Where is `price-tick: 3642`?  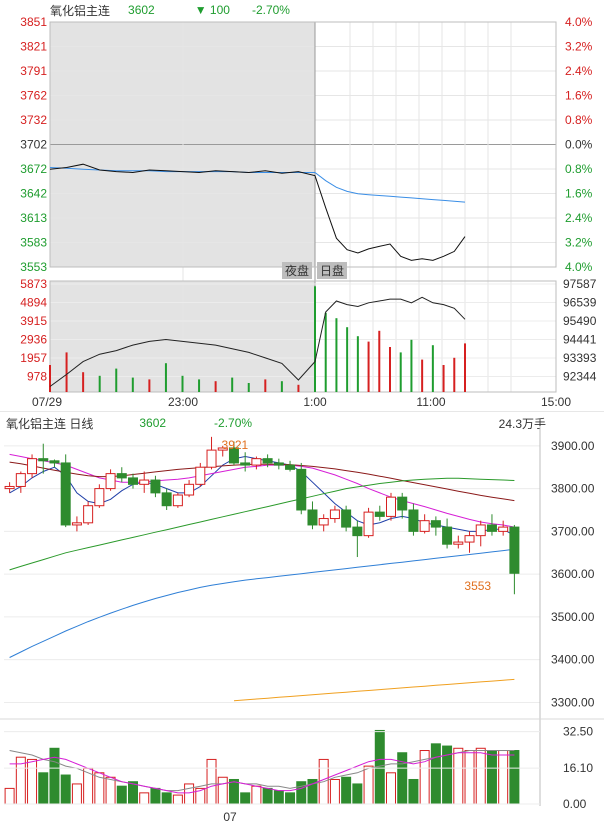
price-tick: 3642 is located at coordinates (33, 194).